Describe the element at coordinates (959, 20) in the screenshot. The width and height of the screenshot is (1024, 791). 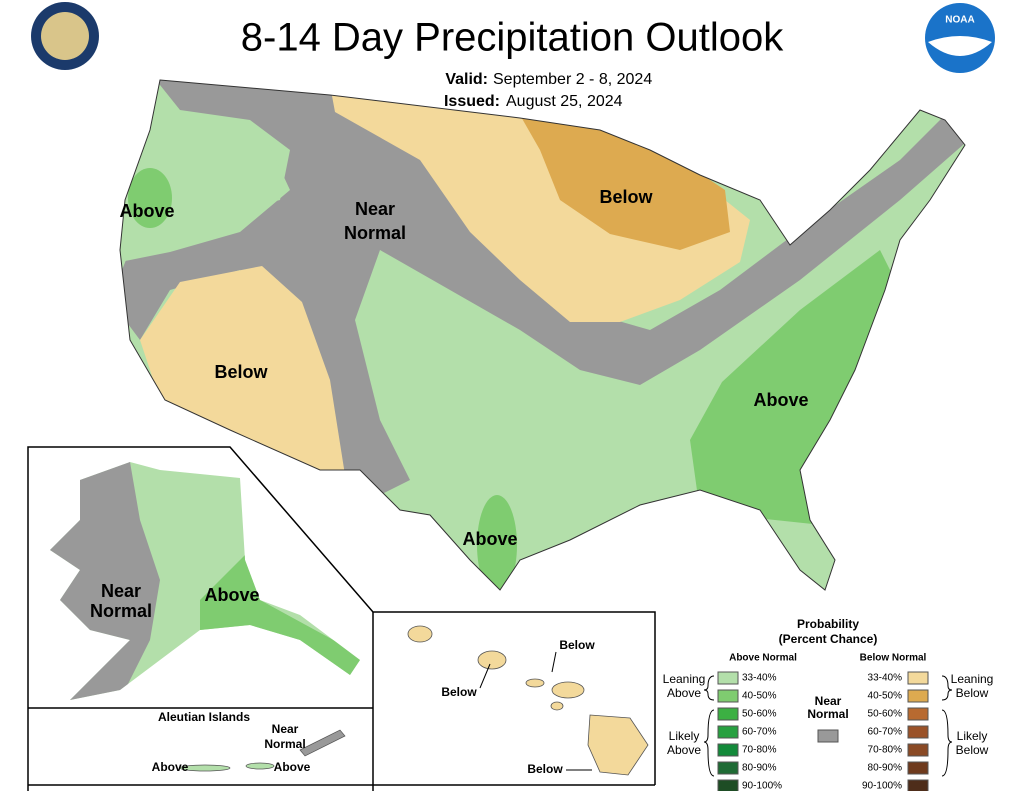
I see `noaa-text: NOAA` at that location.